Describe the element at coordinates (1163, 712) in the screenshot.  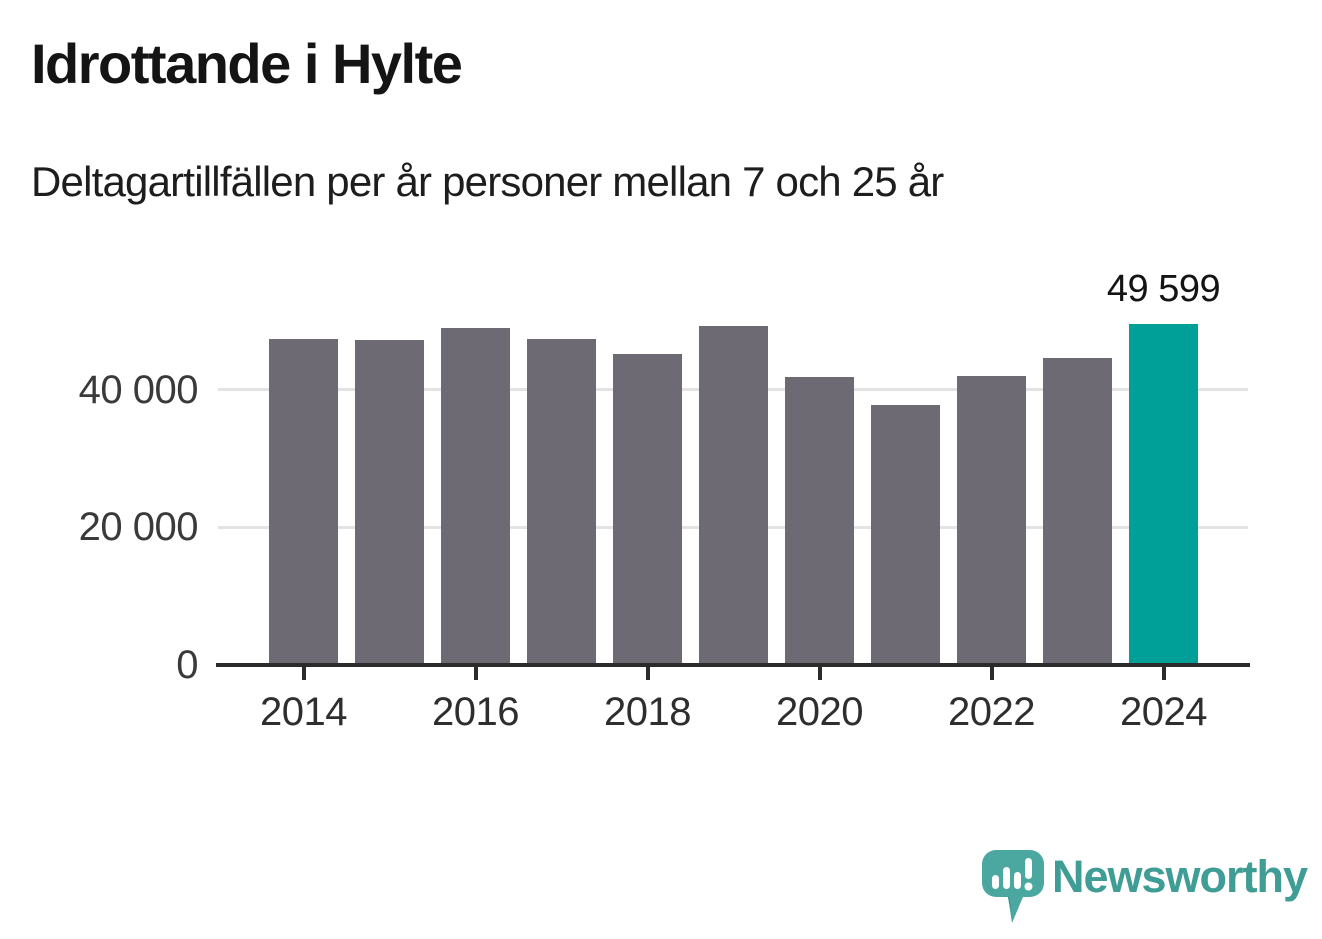
I see `x-axis-label-2024: 2024` at that location.